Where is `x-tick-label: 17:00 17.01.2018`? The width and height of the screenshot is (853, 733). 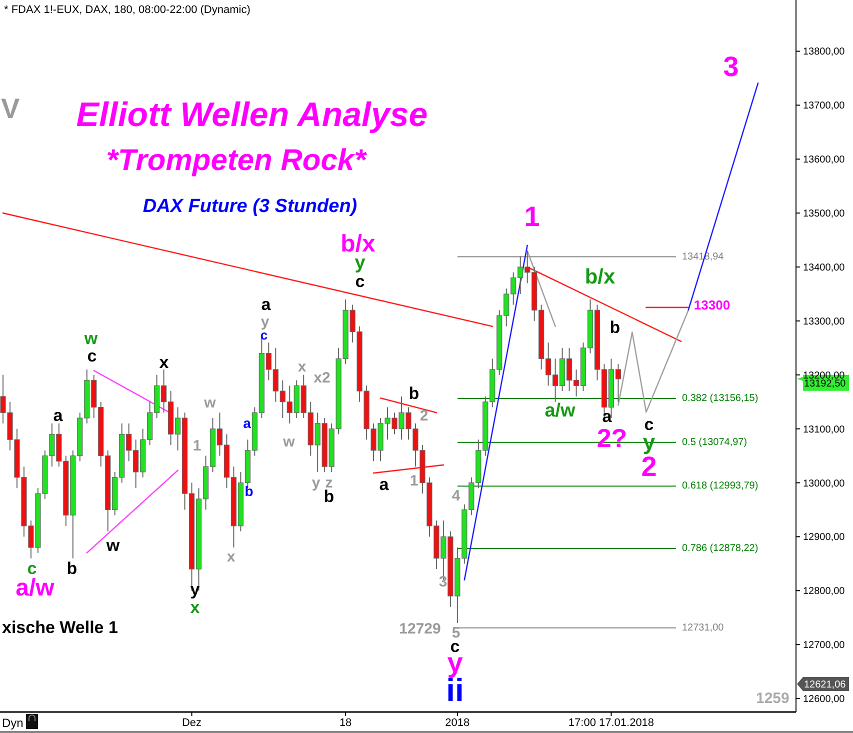
x-tick-label: 17:00 17.01.2018 is located at coordinates (611, 723).